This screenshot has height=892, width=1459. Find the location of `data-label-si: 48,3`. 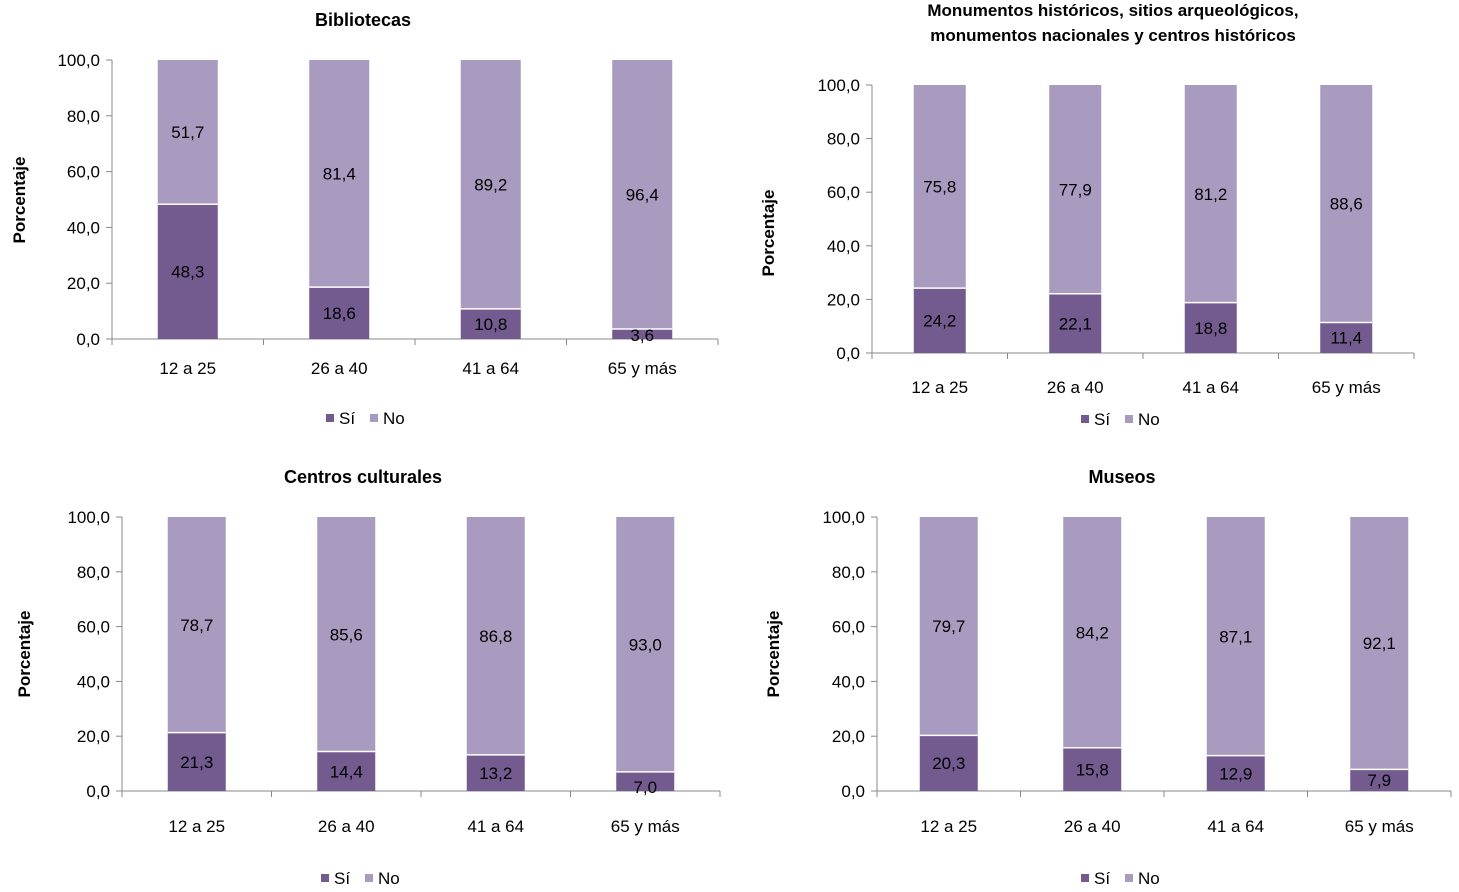

data-label-si: 48,3 is located at coordinates (187, 272).